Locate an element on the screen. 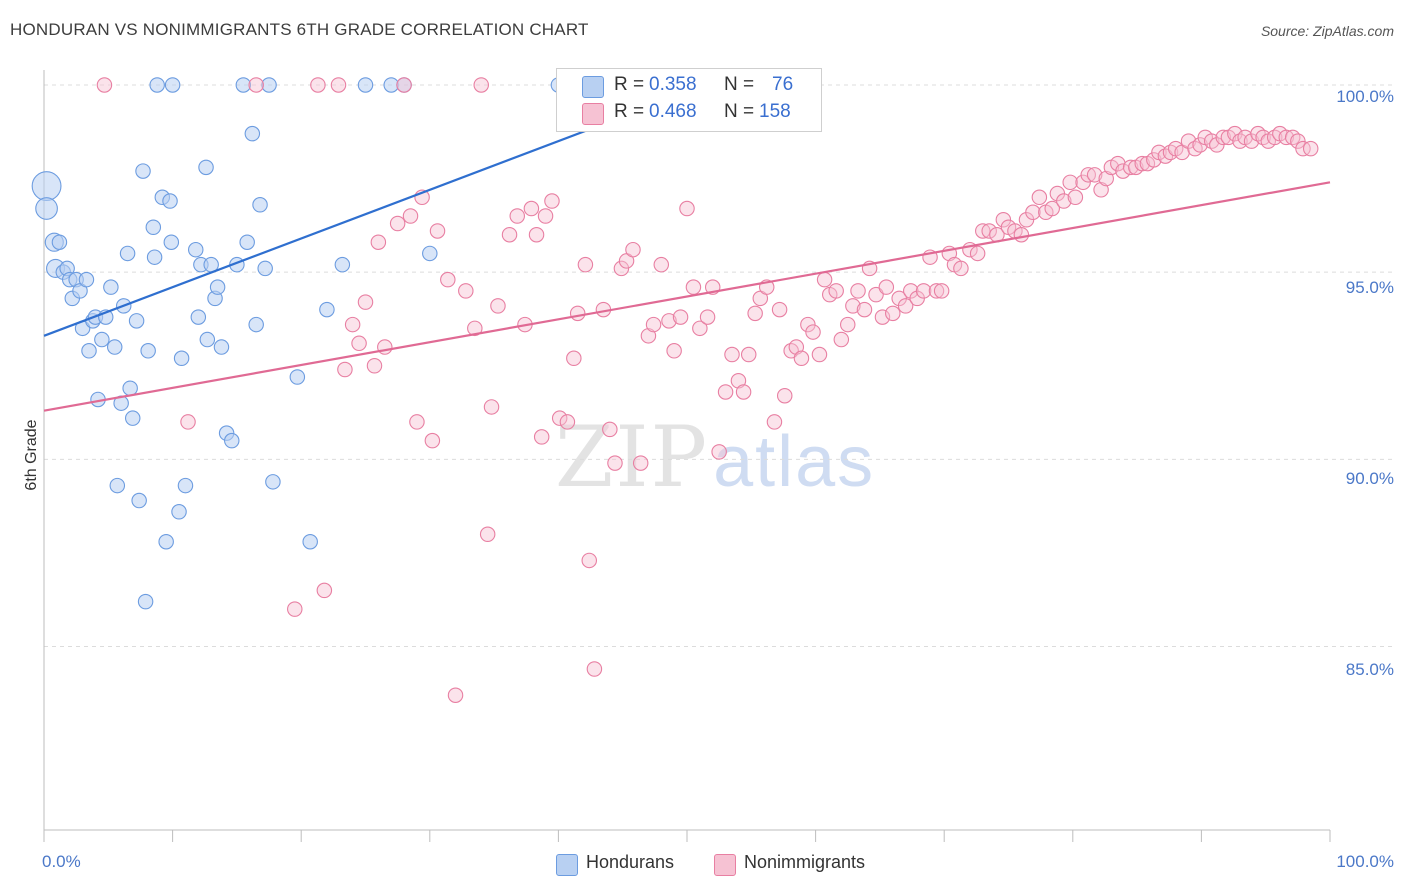 The image size is (1406, 892). bottom-legend-label-nonimmigrant: Nonimmigrants is located at coordinates (805, 862).